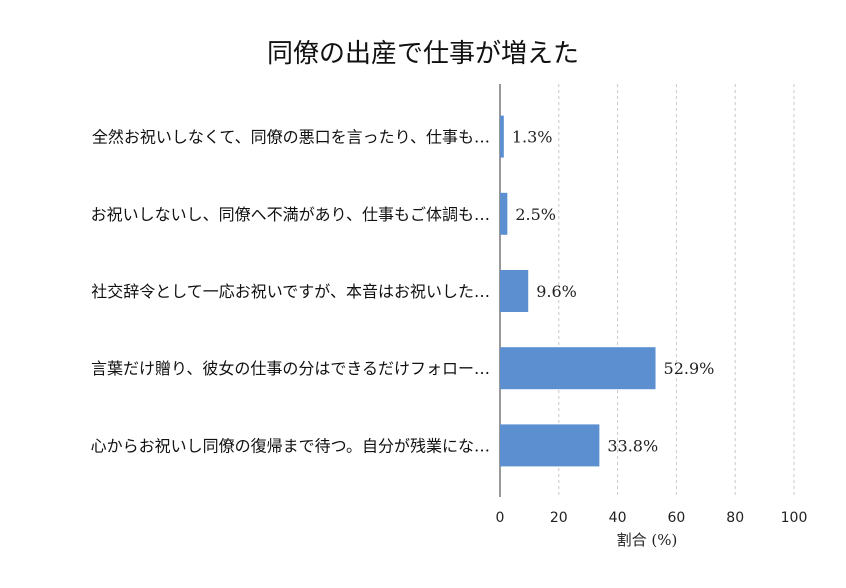  I want to click on bars, so click(578, 291).